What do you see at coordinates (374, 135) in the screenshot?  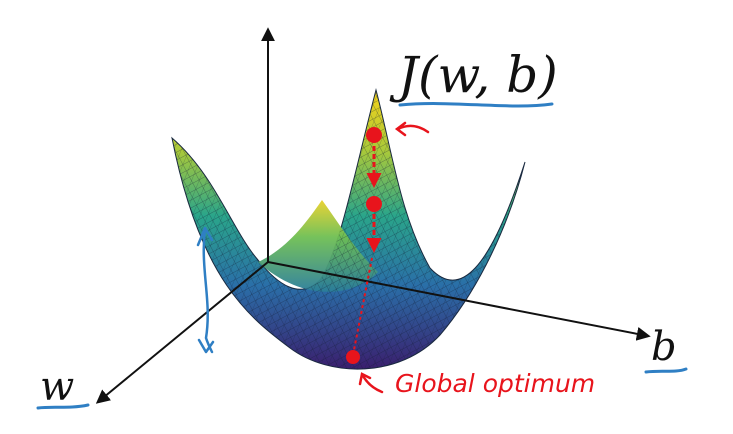 I see `descent-point-start` at bounding box center [374, 135].